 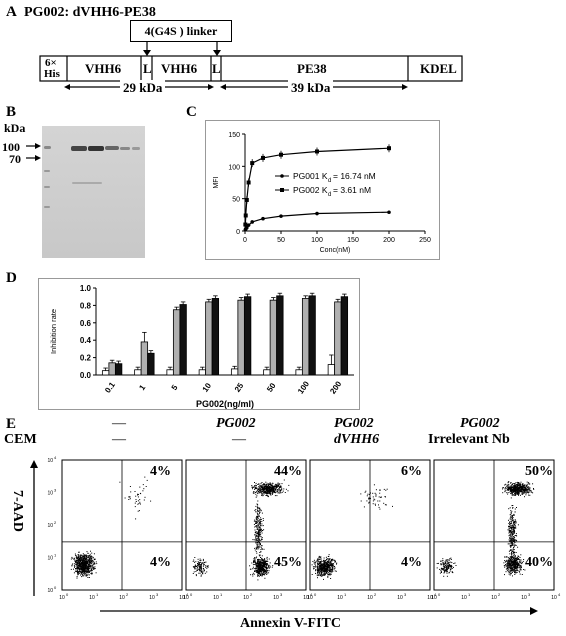 I want to click on x-tick-exponent: 1, so click(x=221, y=594).